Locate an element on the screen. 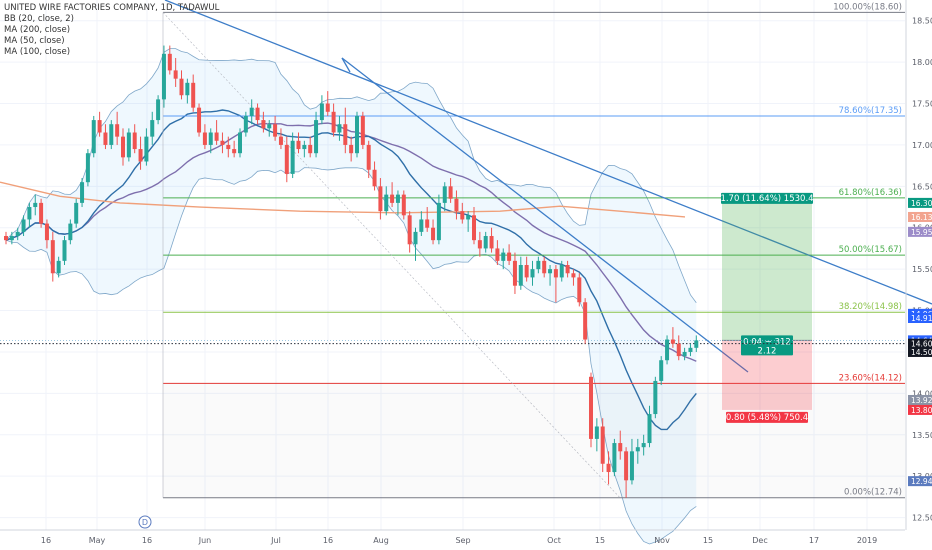  time-axis-tick: Nov is located at coordinates (662, 540).